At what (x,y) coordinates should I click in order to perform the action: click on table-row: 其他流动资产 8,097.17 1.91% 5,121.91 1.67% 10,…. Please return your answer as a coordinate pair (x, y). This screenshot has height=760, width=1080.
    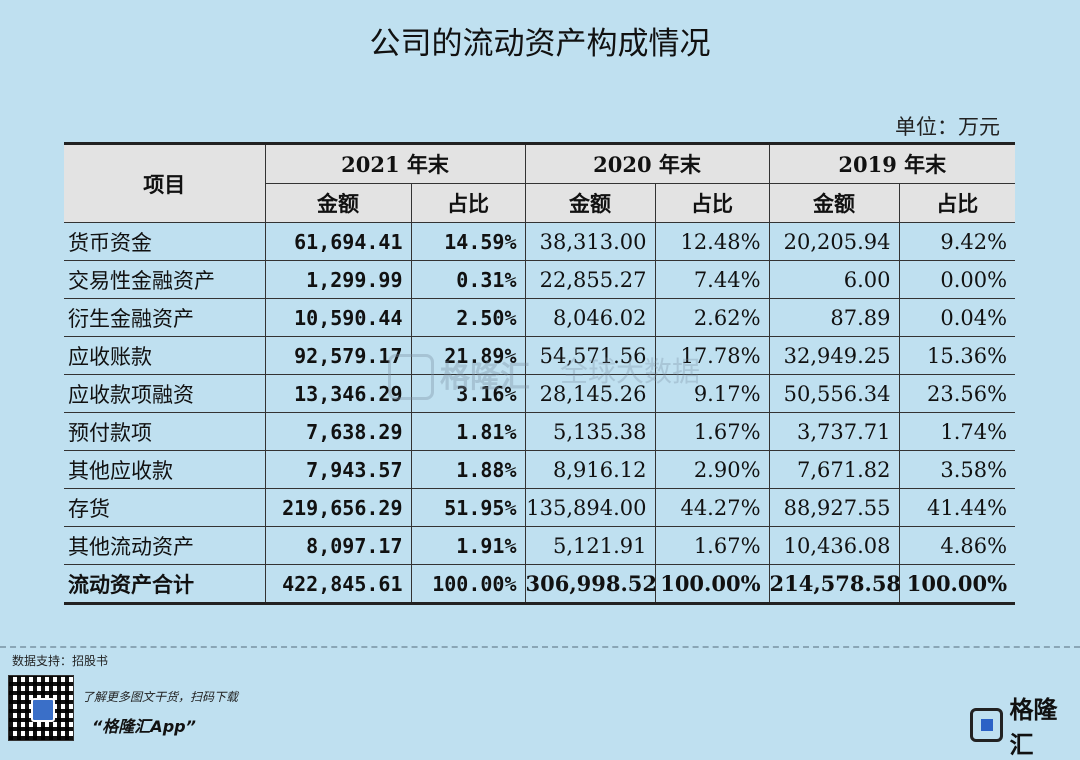
    Looking at the image, I should click on (540, 545).